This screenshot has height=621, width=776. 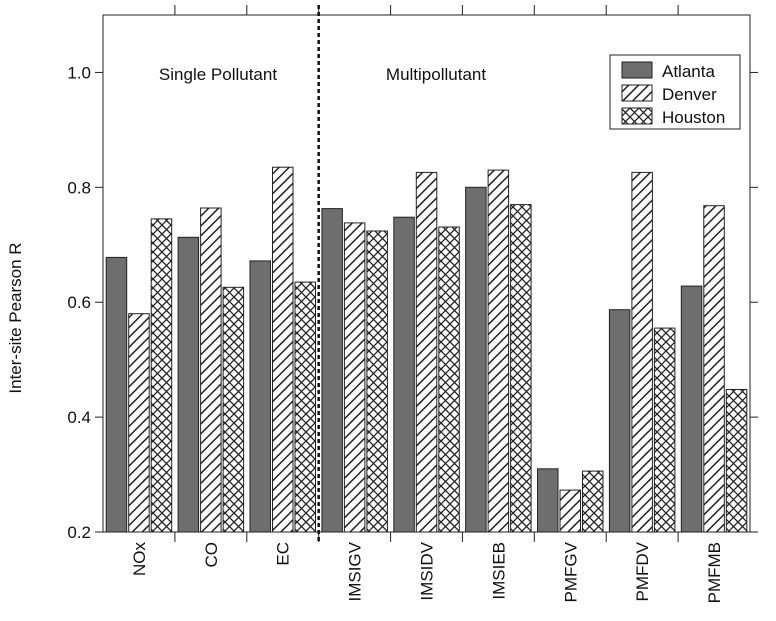 I want to click on bar-atlanta-imsidv, so click(x=404, y=374).